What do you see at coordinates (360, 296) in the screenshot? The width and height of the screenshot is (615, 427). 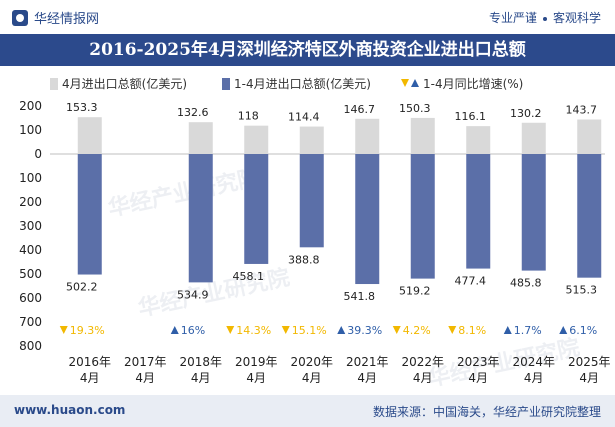 I see `data-label-cumulative: 541.8` at bounding box center [360, 296].